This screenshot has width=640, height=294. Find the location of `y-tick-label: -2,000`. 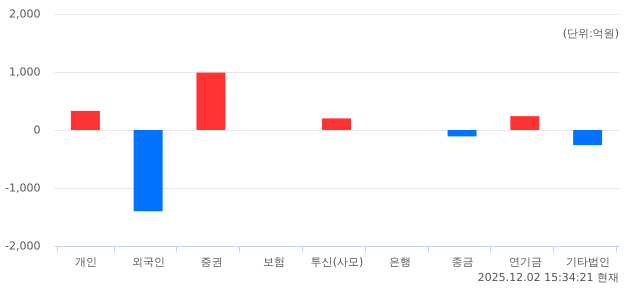

y-tick-label: -2,000 is located at coordinates (22, 246).